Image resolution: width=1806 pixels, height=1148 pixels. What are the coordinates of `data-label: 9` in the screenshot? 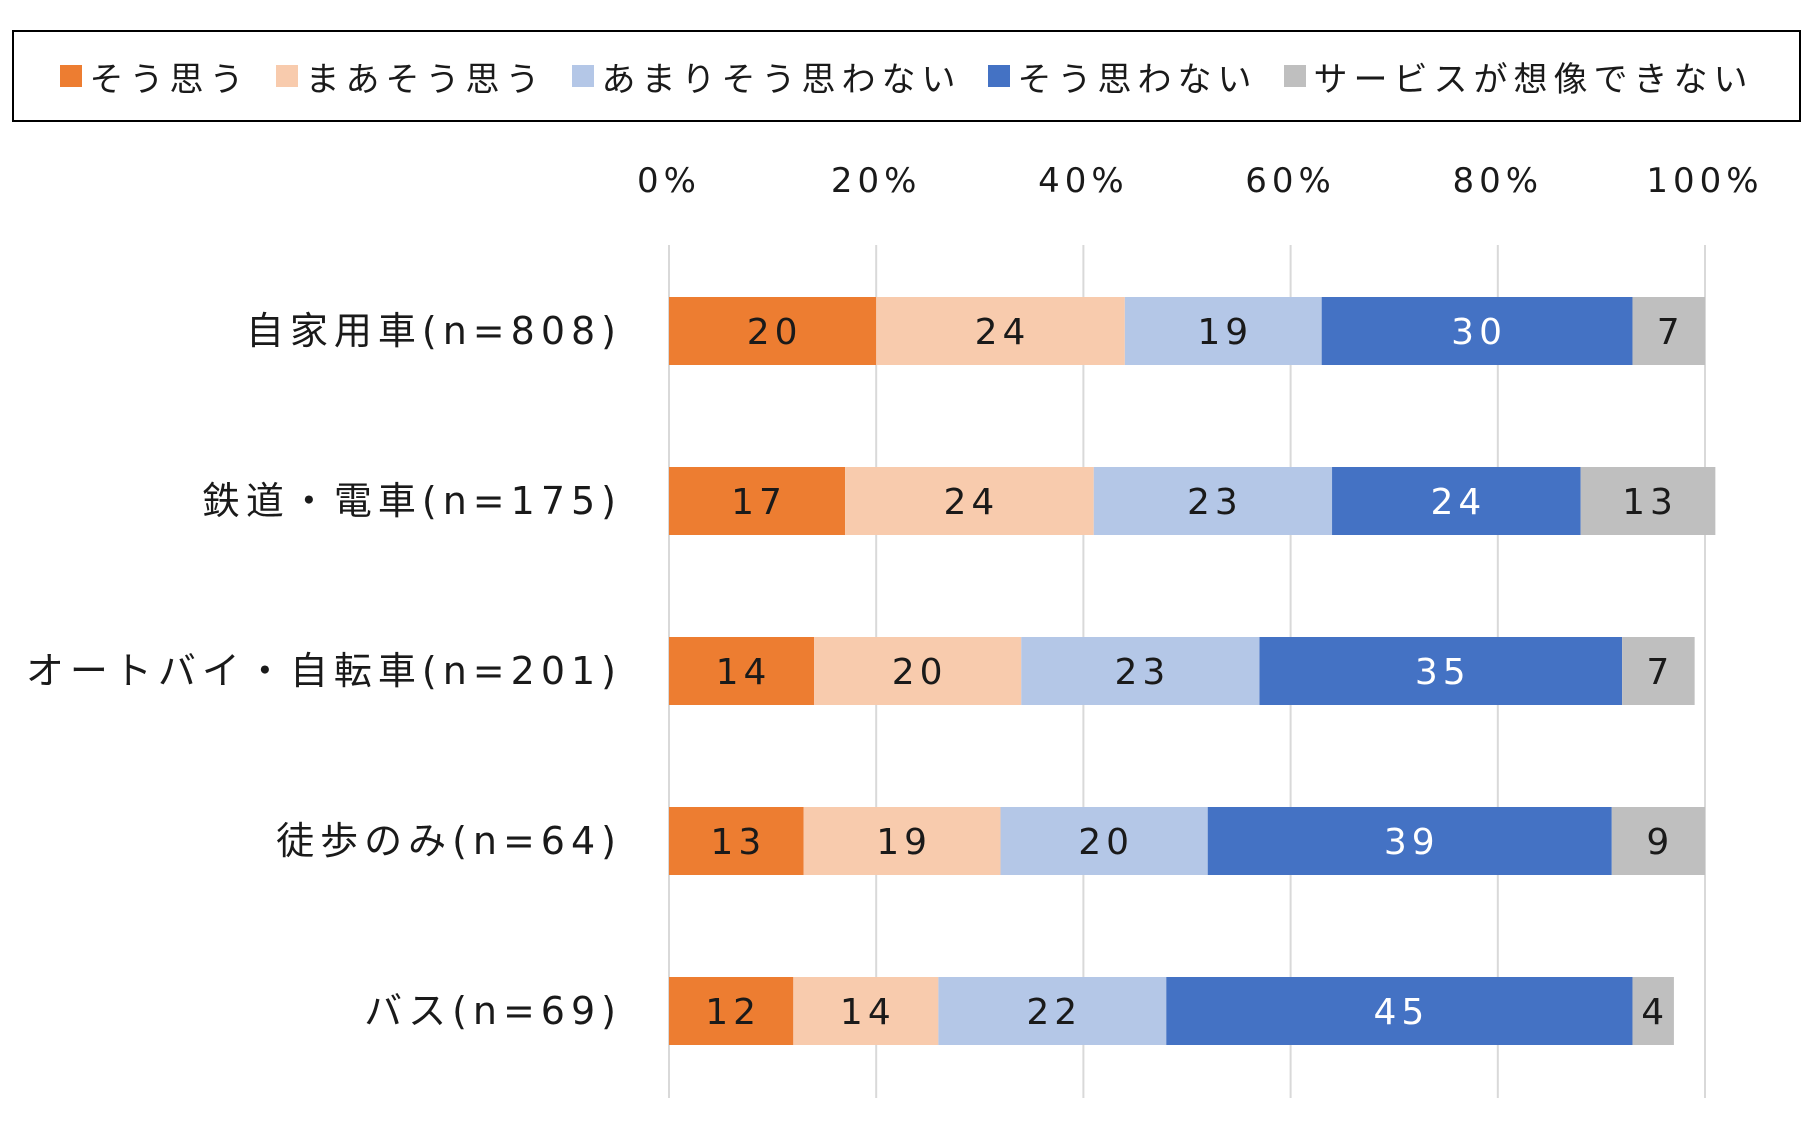 It's located at (1660, 842).